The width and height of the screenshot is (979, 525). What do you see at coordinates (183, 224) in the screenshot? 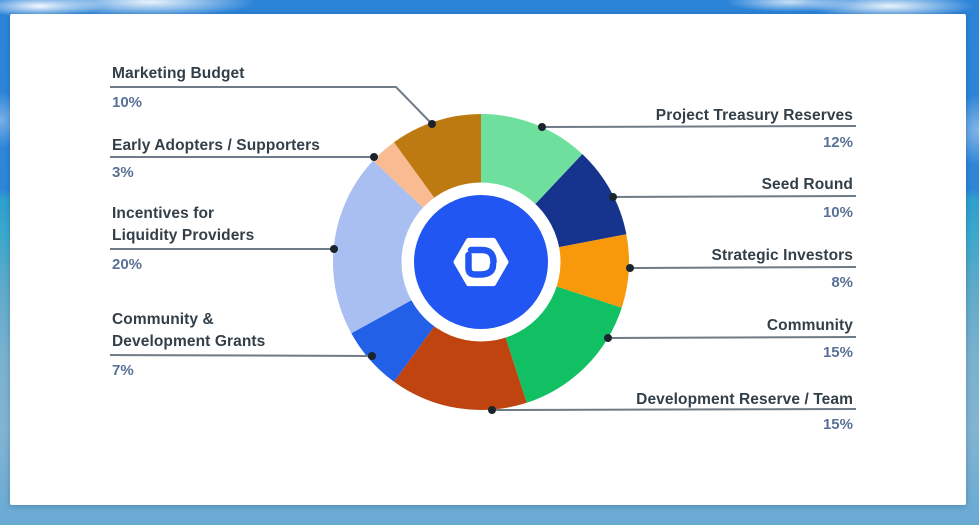
I see `slice-label-incentives-liquidity: Incentives for Liquidity Providers` at bounding box center [183, 224].